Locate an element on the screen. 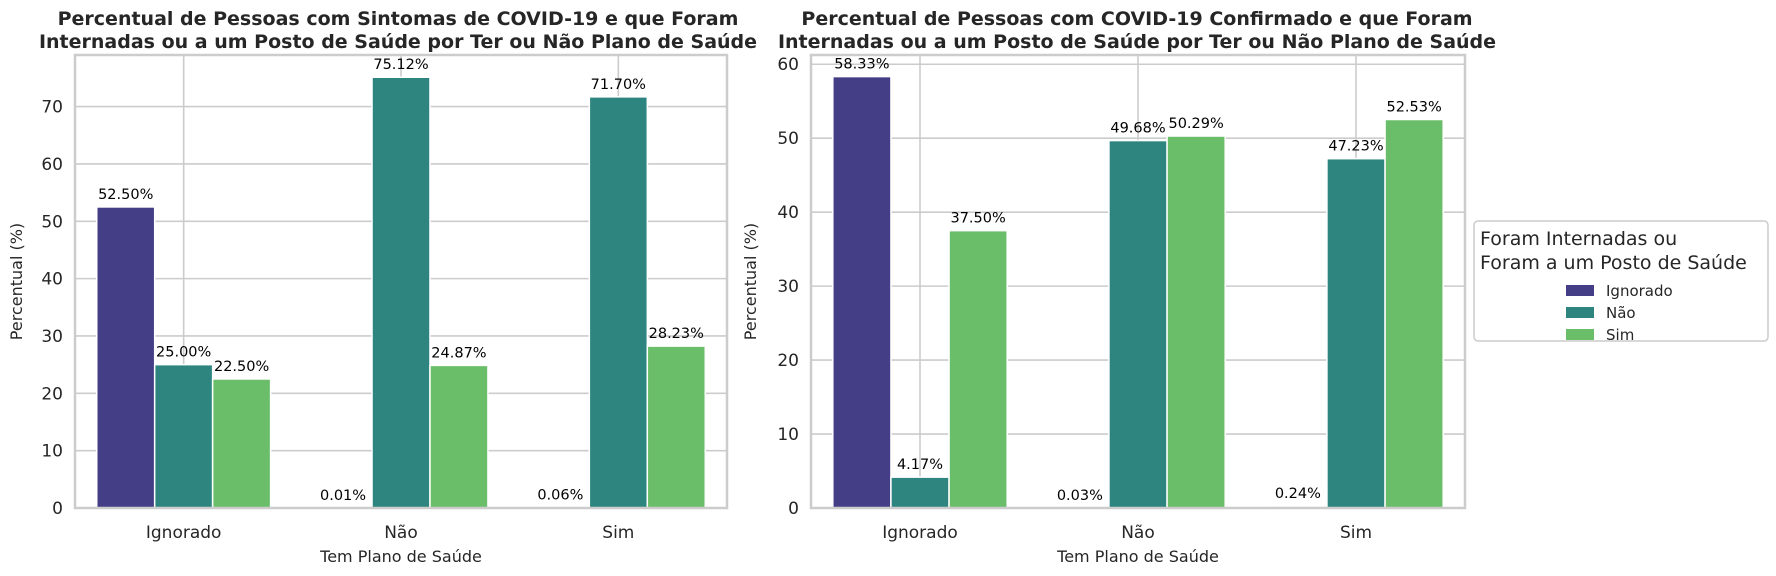 The image size is (1776, 576). legend-box is located at coordinates (1621, 281).